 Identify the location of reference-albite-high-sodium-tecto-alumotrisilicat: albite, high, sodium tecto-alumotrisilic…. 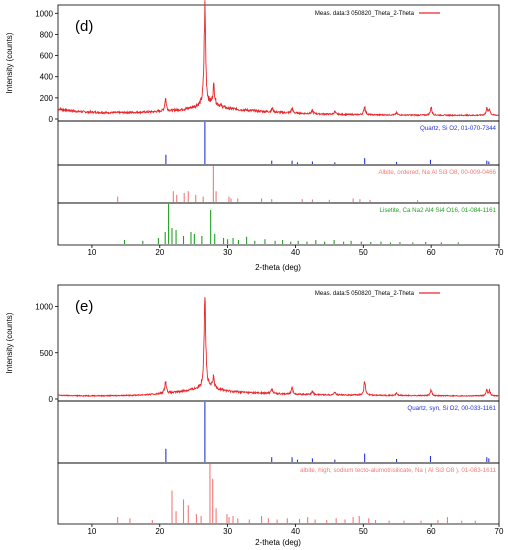
(307, 493).